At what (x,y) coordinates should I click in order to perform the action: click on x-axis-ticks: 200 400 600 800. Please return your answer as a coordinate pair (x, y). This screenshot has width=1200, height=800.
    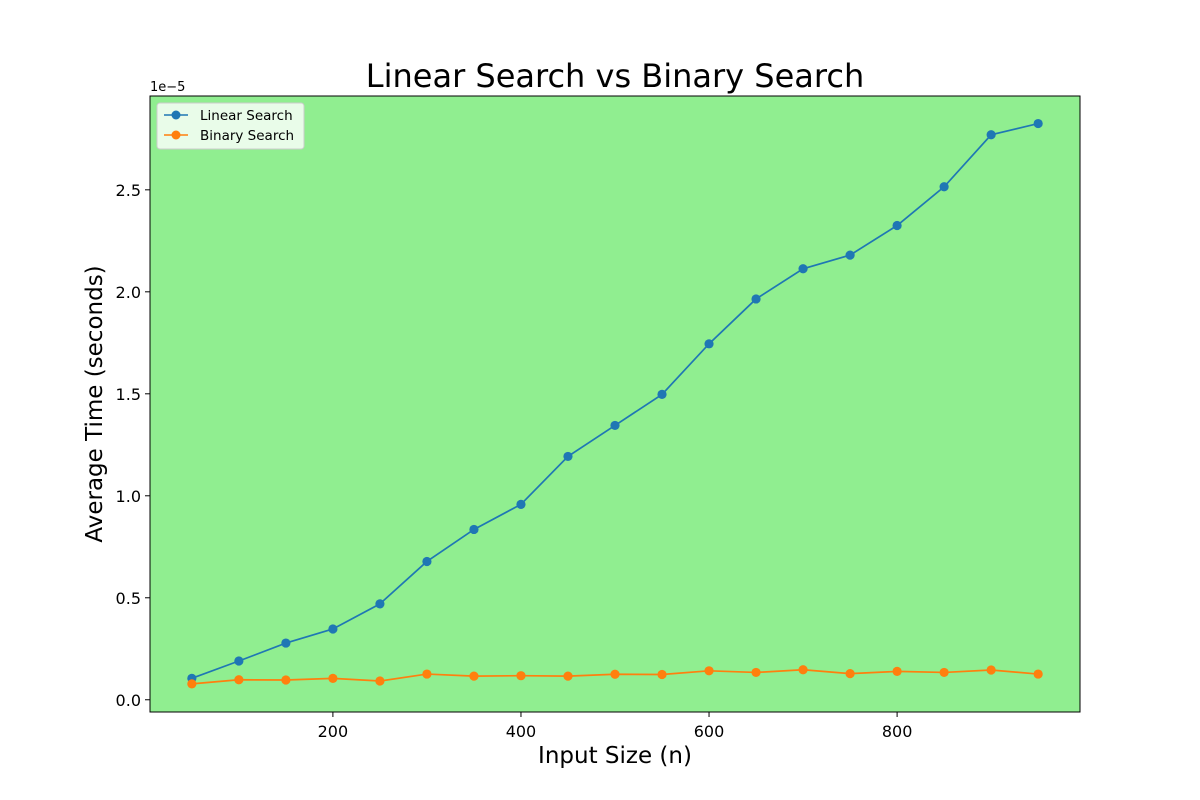
    Looking at the image, I should click on (615, 726).